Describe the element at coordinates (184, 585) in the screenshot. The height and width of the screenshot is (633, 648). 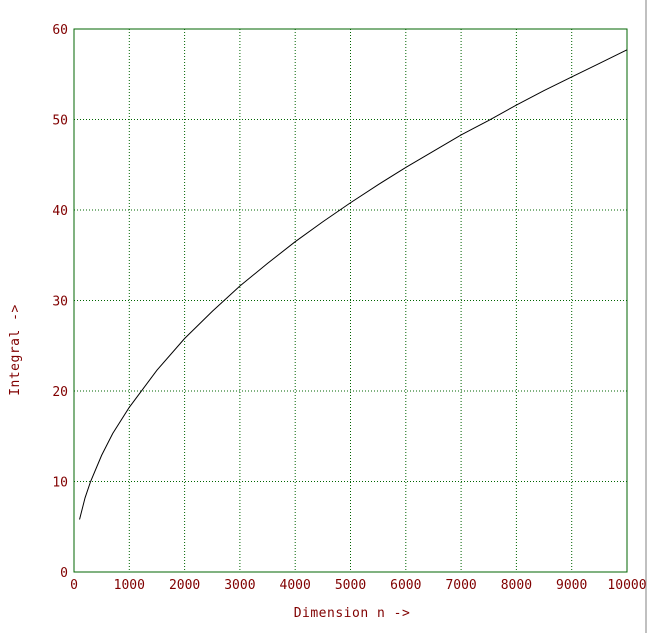
I see `x-tick-label: 2000` at that location.